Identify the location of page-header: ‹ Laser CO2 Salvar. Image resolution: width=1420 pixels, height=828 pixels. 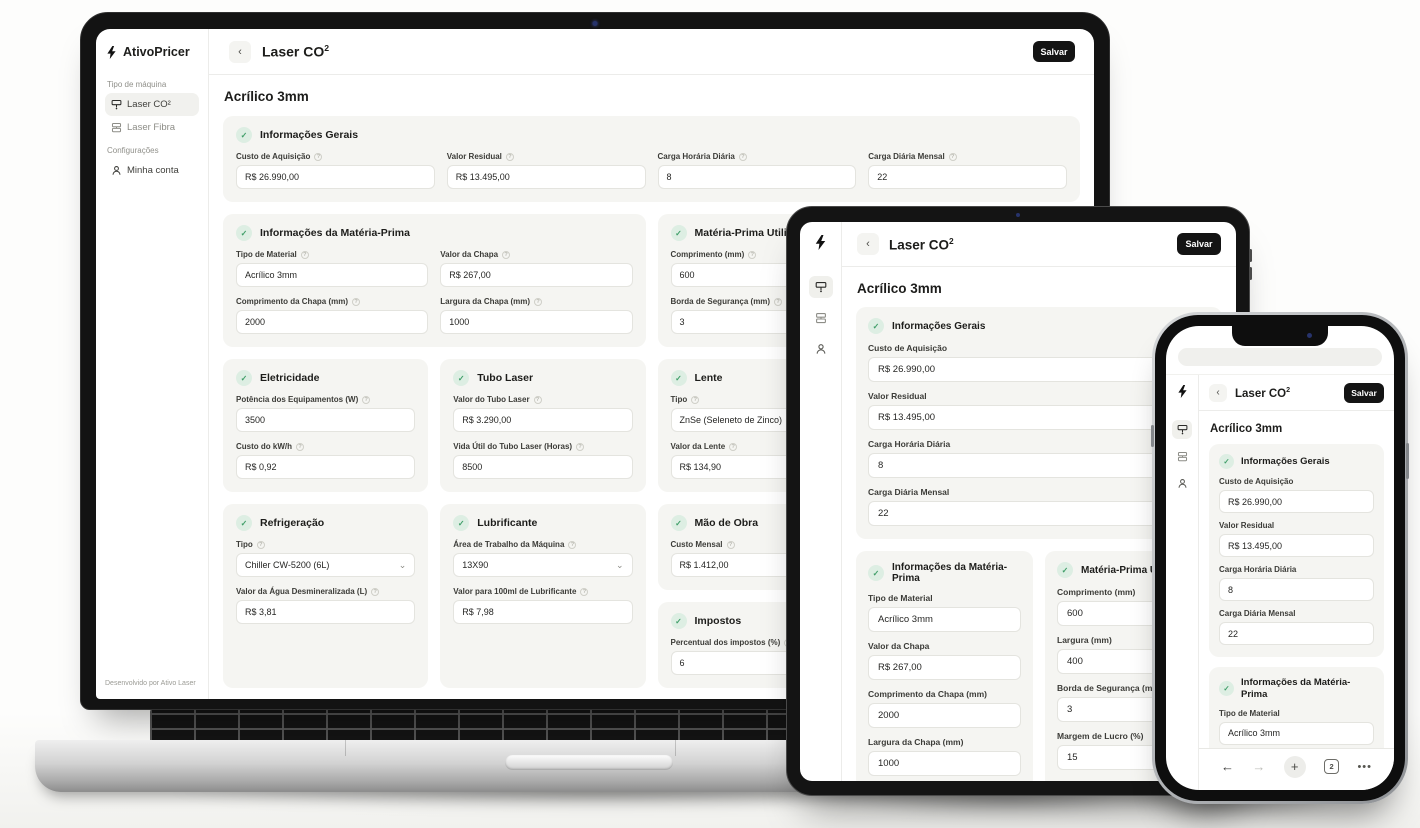
(1039, 244).